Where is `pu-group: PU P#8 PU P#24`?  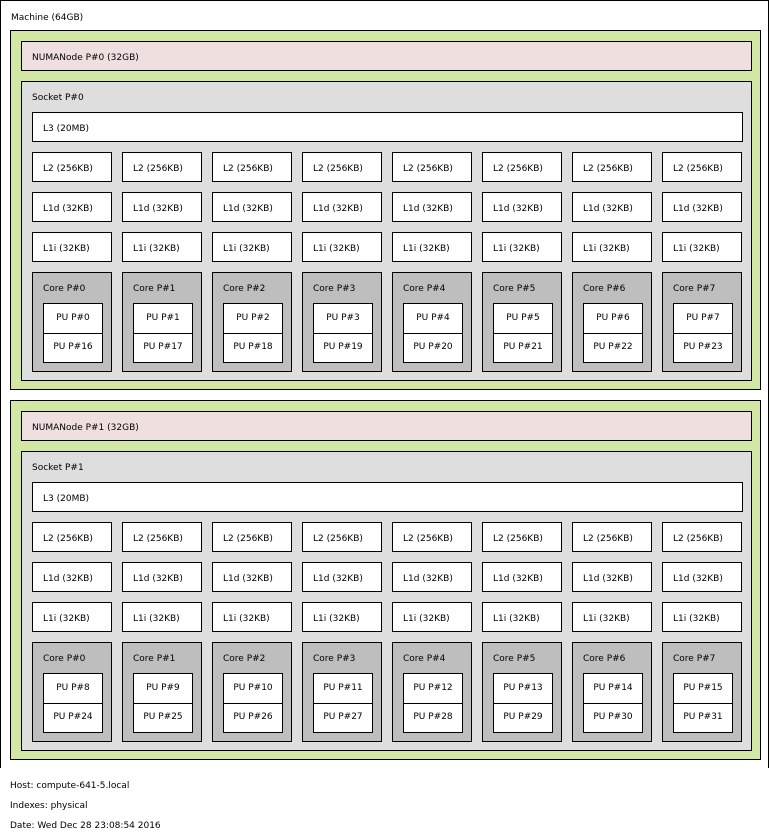
pu-group: PU P#8 PU P#24 is located at coordinates (73, 703).